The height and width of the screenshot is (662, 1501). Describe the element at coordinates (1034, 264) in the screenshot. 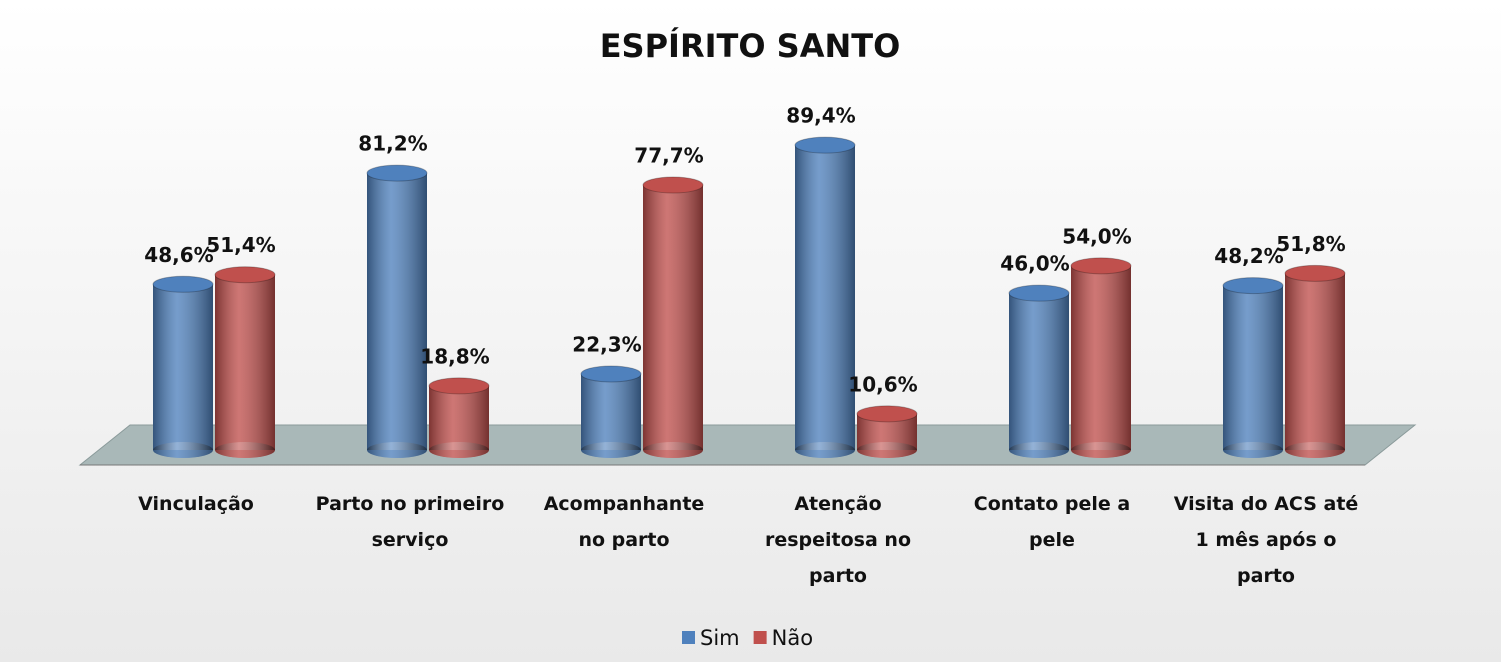

I see `value-label: 46,0%` at that location.